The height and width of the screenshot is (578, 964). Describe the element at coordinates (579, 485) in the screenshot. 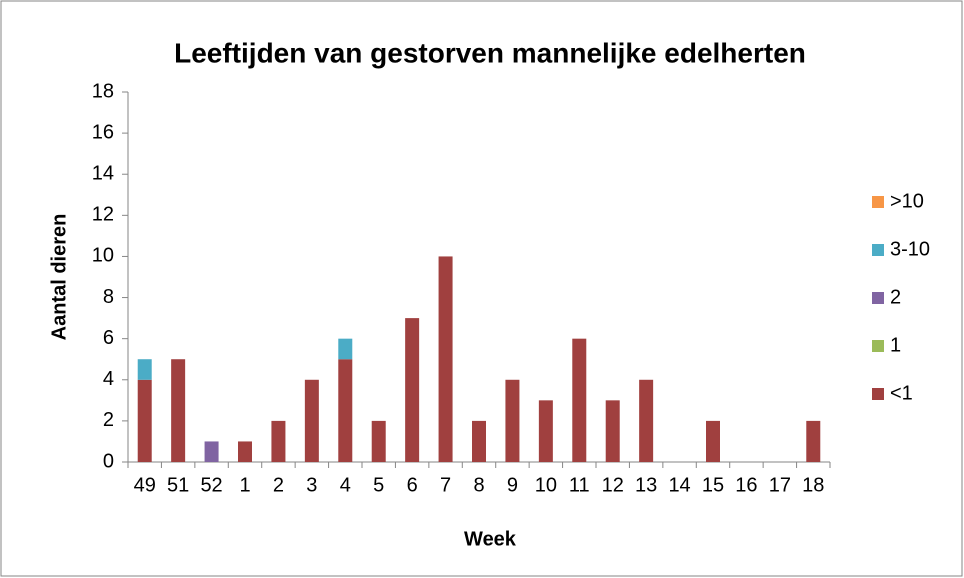

I see `x-tick-label: 11` at that location.